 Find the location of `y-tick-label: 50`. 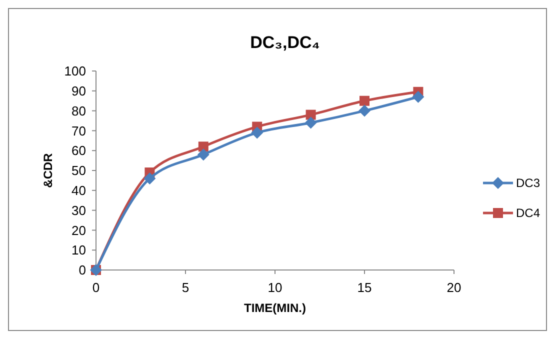

y-tick-label: 50 is located at coordinates (79, 170).